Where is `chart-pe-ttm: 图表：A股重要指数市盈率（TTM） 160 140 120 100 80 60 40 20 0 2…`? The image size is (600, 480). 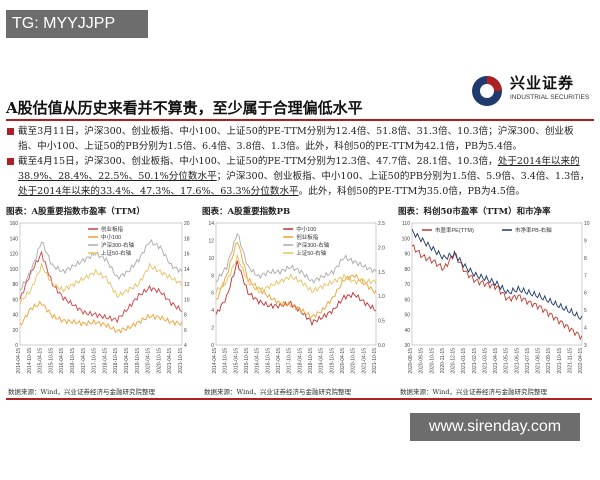
chart-pe-ttm: 图表：A股重要指数市盈率（TTM） 160 140 120 100 80 60 40 20 0 2… is located at coordinates (101, 292).